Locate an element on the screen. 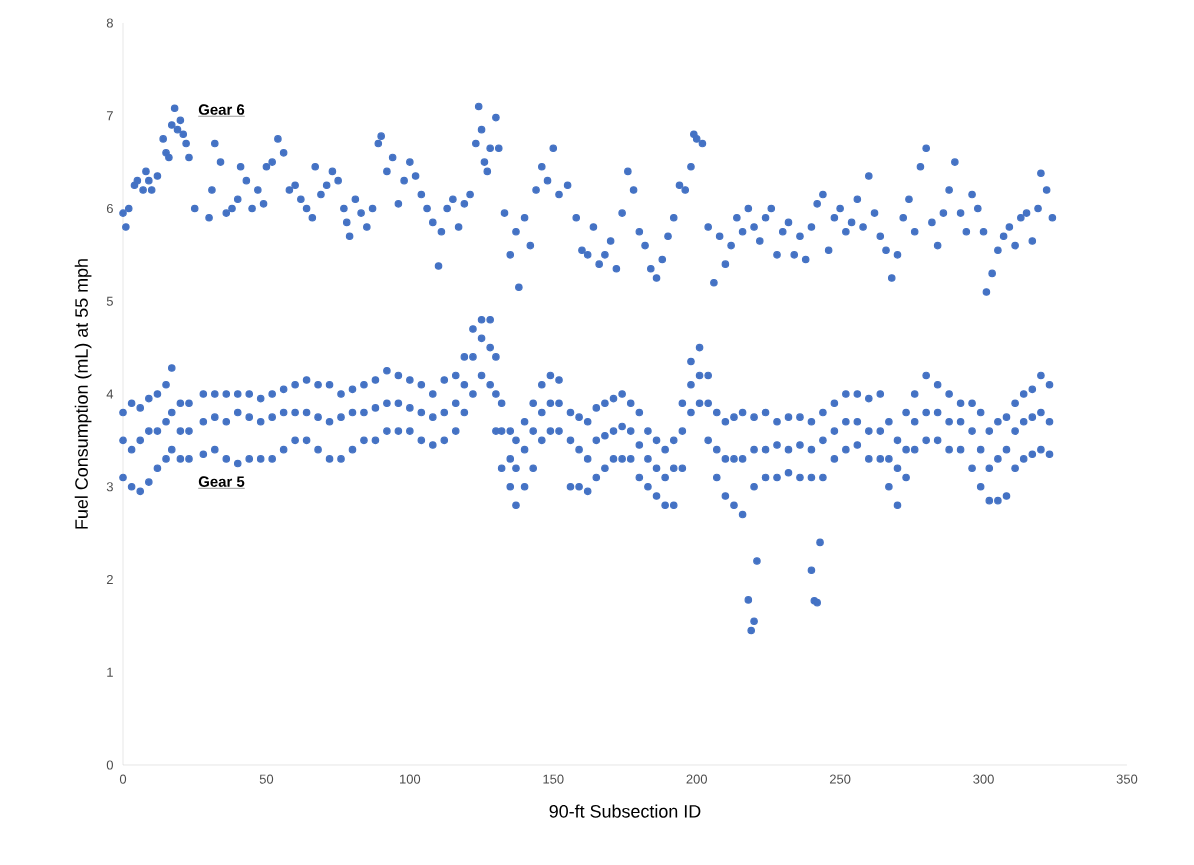 Image resolution: width=1194 pixels, height=865 pixels. x-tick-label: 250 is located at coordinates (840, 779).